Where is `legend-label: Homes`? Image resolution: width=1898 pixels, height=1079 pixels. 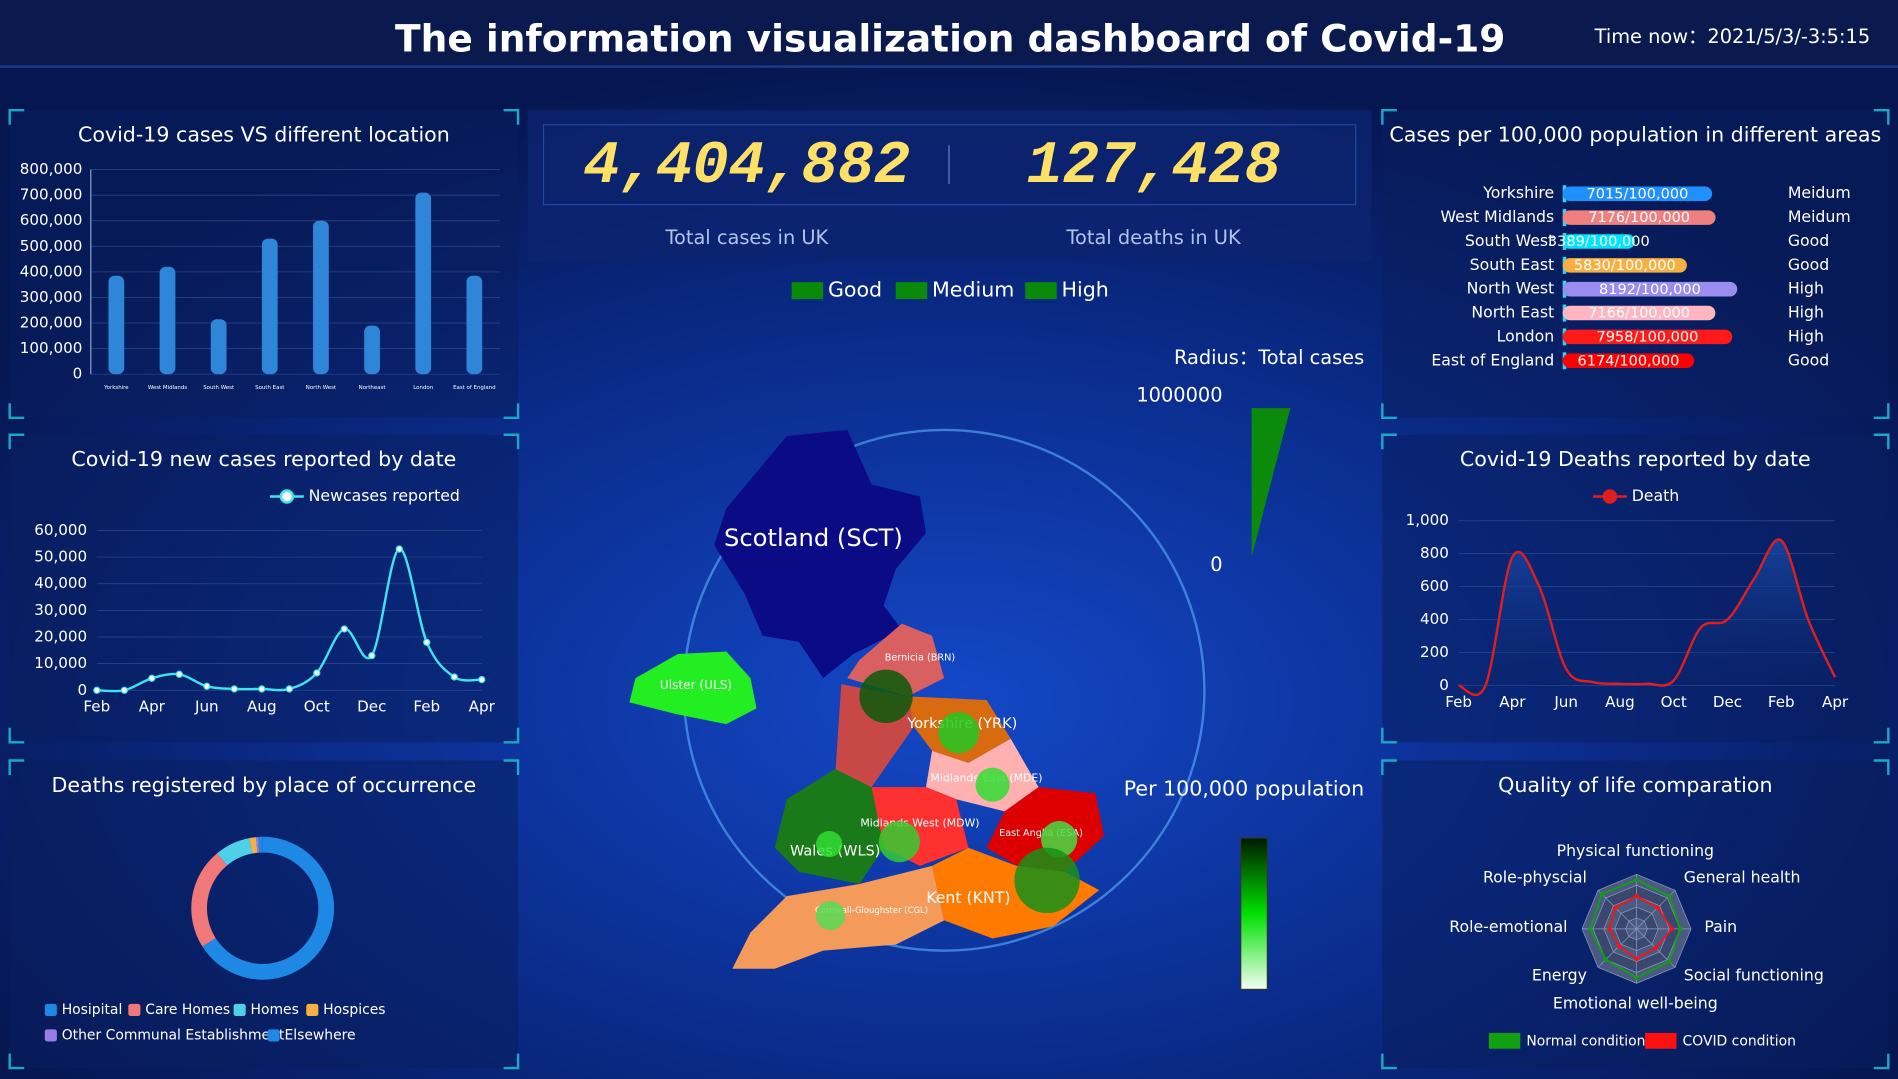
legend-label: Homes is located at coordinates (275, 1010).